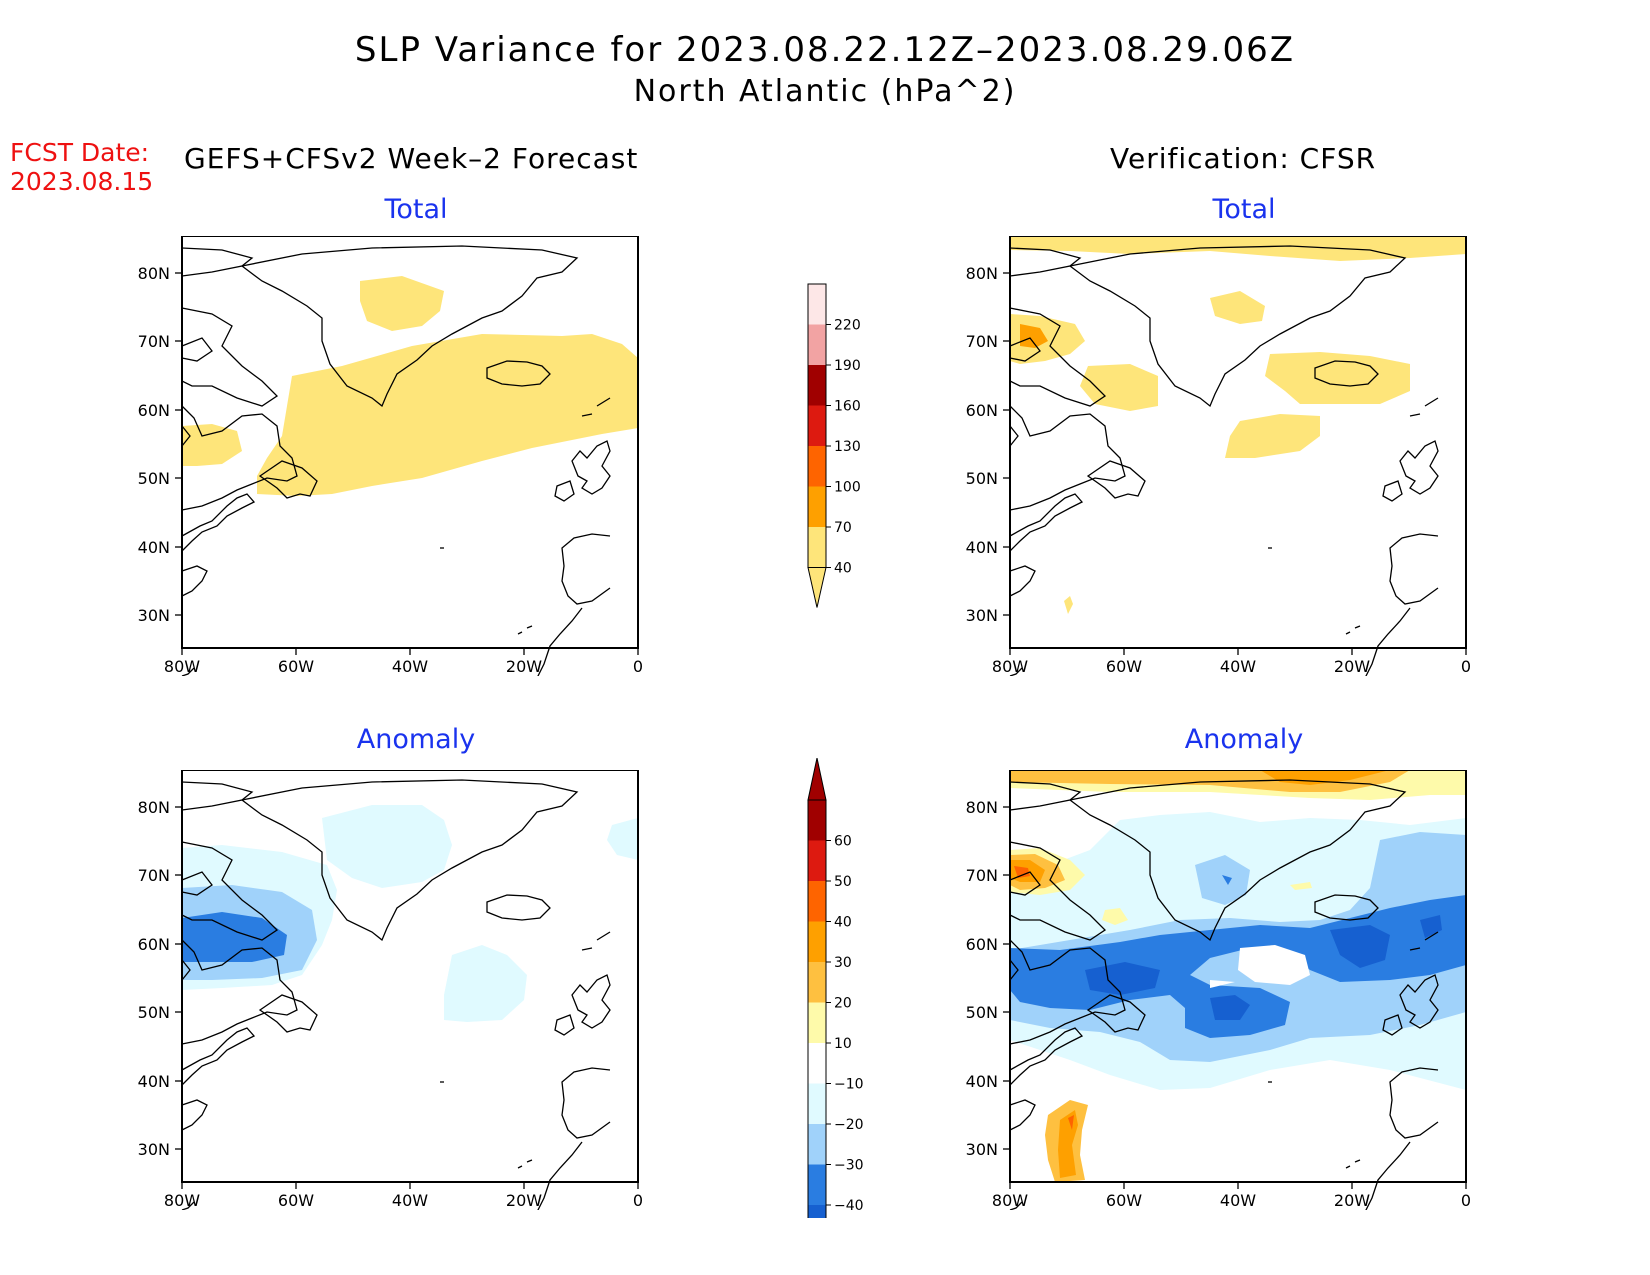  Describe the element at coordinates (1243, 158) in the screenshot. I see `verification-subtitle: Verification: CFSR` at that location.